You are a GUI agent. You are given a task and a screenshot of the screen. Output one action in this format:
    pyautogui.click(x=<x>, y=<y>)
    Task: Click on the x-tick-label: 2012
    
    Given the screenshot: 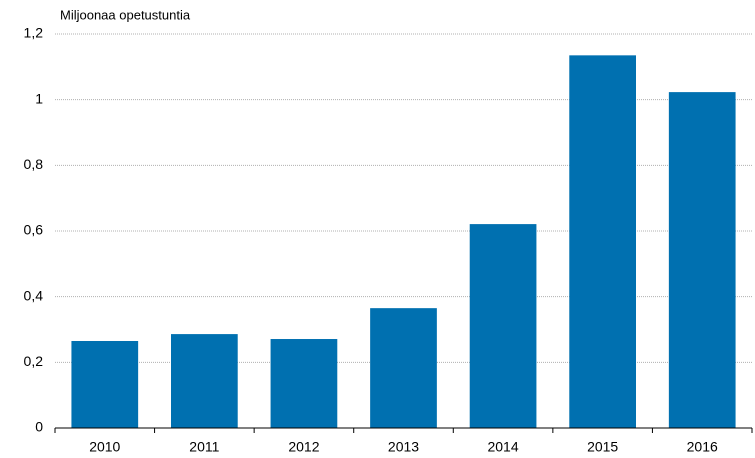 What is the action you would take?
    pyautogui.click(x=303, y=447)
    